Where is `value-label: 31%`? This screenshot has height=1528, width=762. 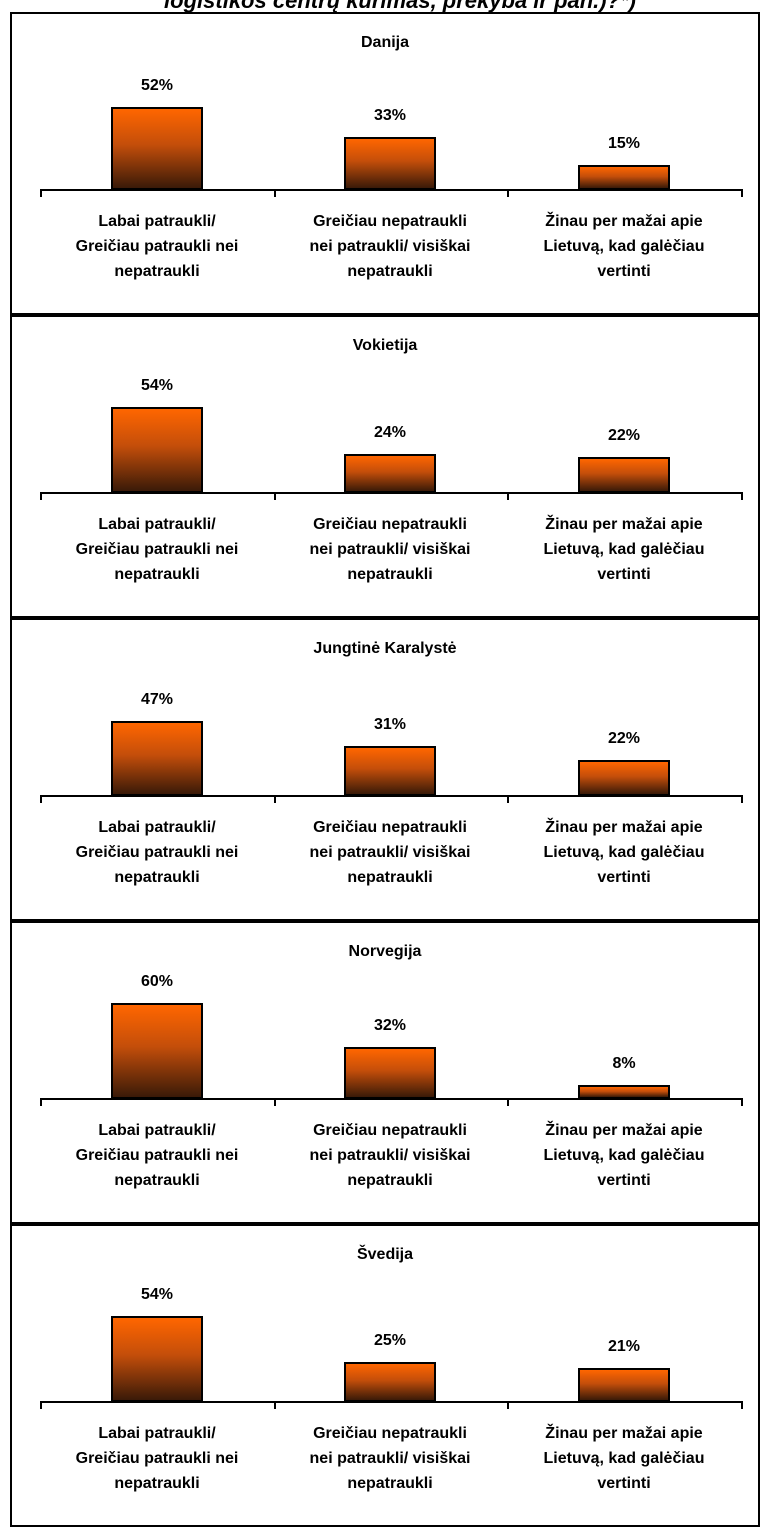
value-label: 31% is located at coordinates (390, 725).